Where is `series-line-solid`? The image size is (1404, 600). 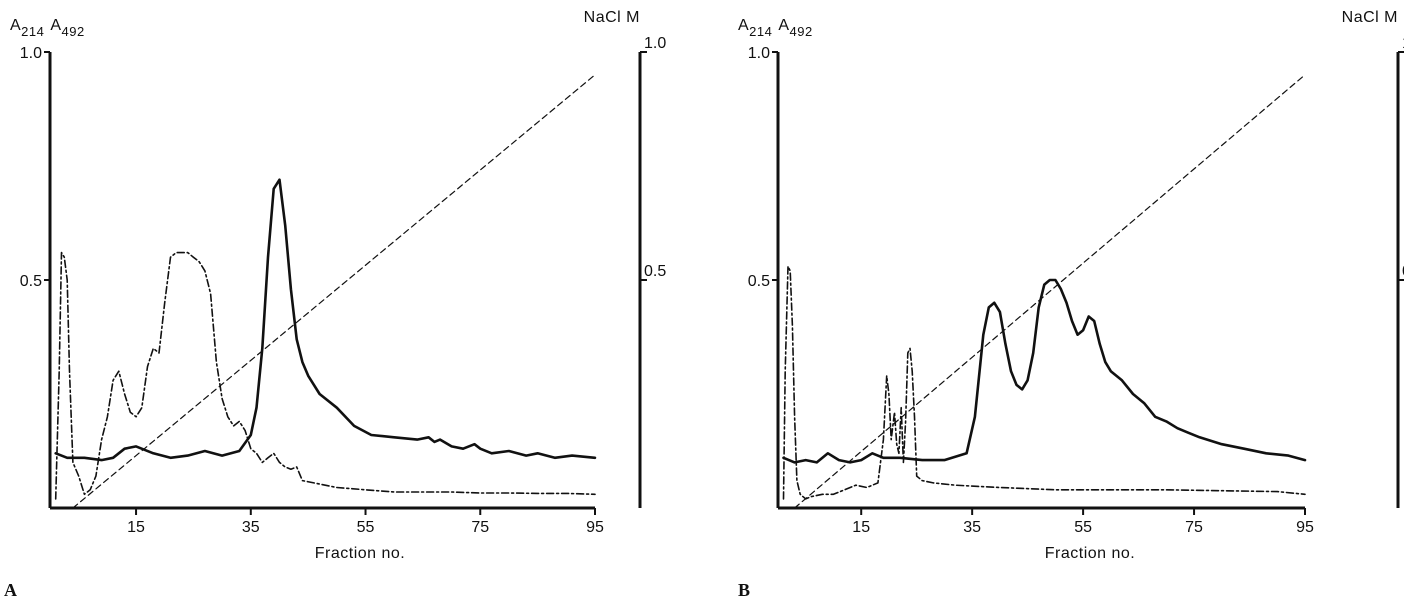
series-line-solid is located at coordinates (1044, 371).